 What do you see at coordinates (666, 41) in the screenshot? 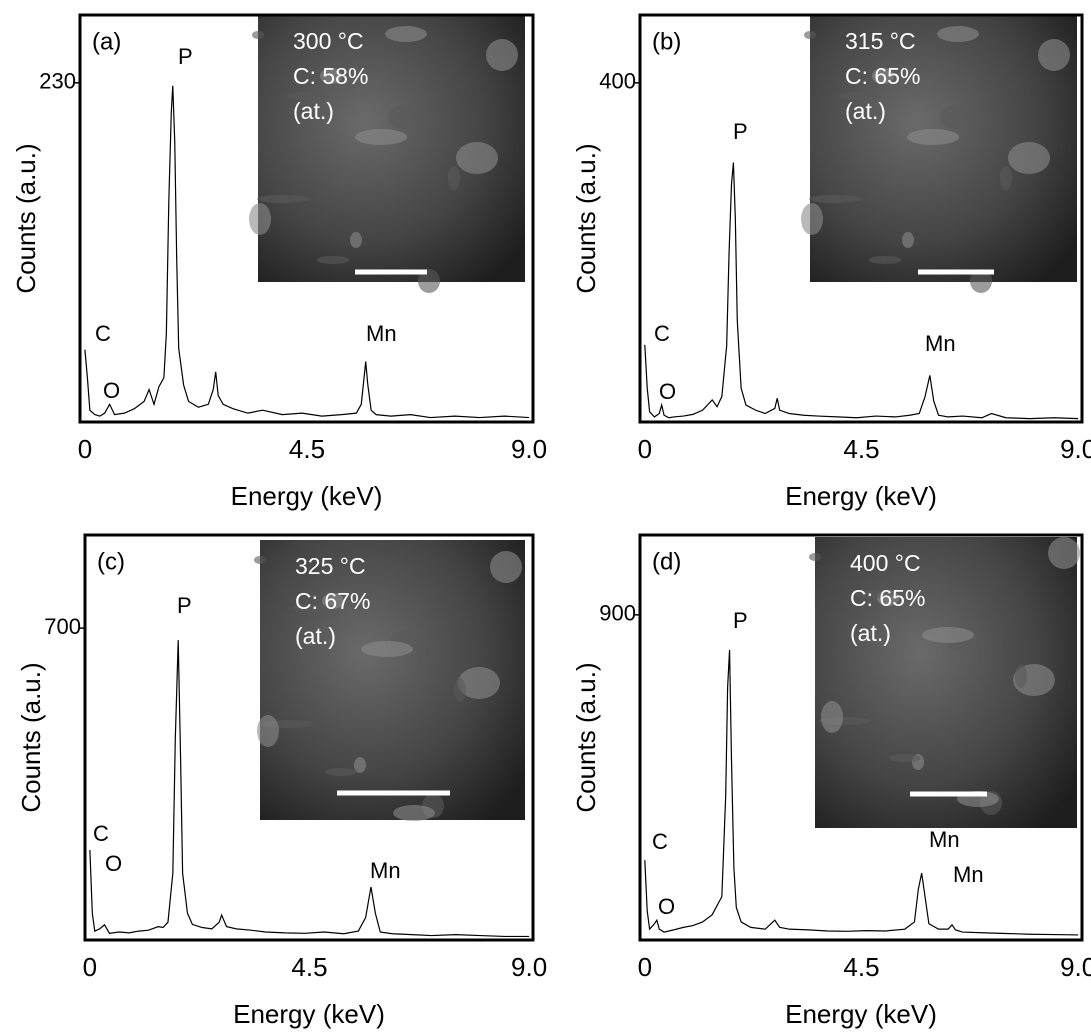
I see `panel-label: (b)` at bounding box center [666, 41].